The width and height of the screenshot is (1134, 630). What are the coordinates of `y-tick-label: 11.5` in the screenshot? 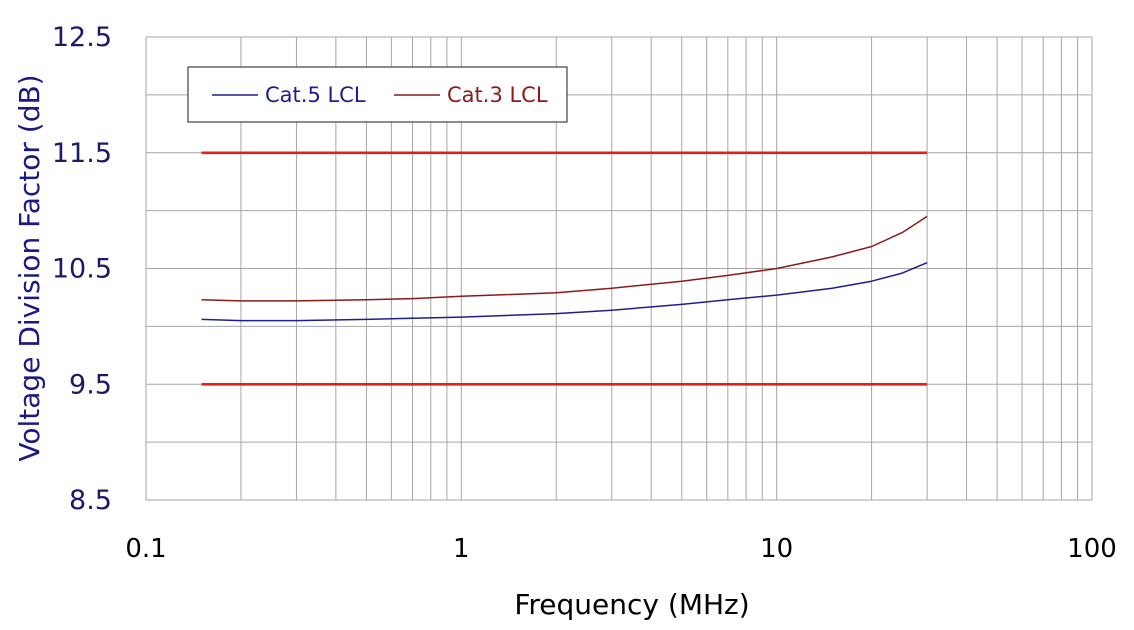 It's located at (82, 153).